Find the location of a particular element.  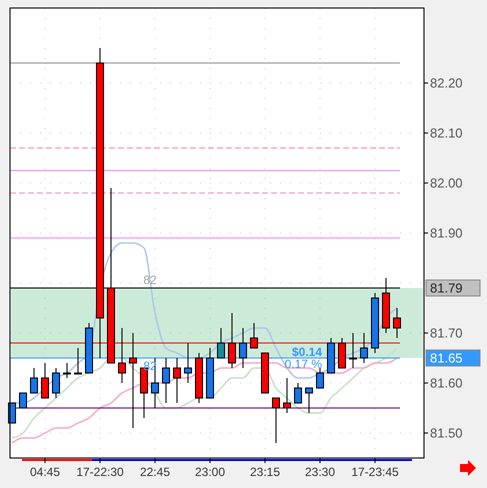

y-tick-label: 81.60 is located at coordinates (446, 383).